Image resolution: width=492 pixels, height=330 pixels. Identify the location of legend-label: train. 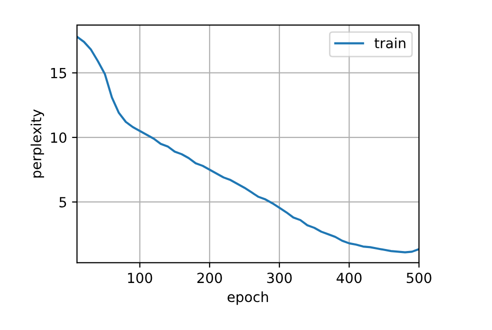
(390, 43).